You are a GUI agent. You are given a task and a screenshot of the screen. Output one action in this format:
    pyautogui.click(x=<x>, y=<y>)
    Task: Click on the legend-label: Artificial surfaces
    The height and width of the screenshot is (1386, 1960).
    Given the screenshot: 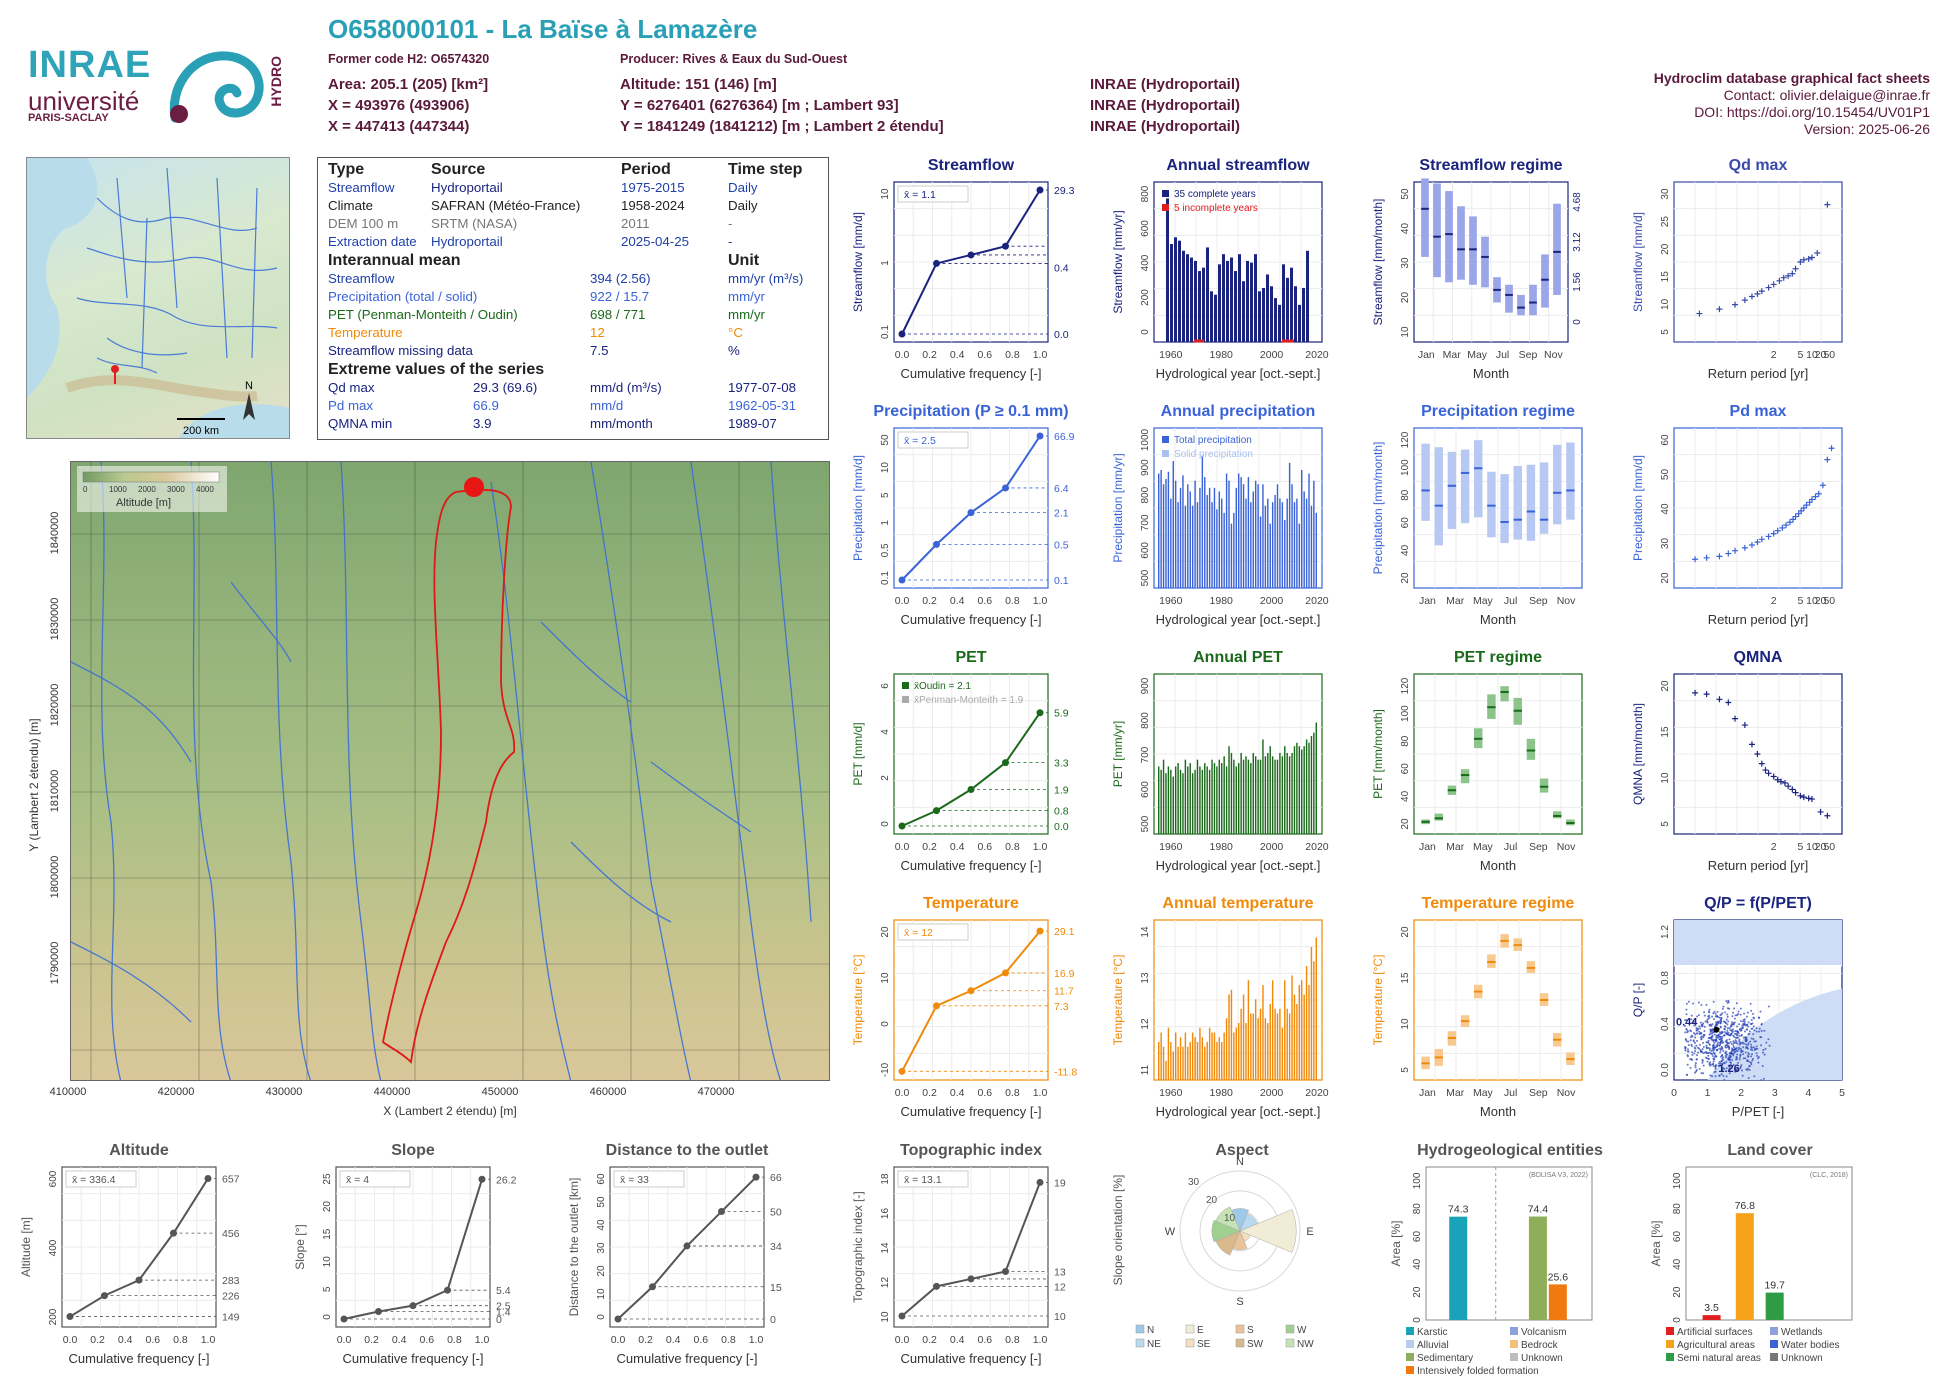 What is the action you would take?
    pyautogui.click(x=1715, y=1332)
    